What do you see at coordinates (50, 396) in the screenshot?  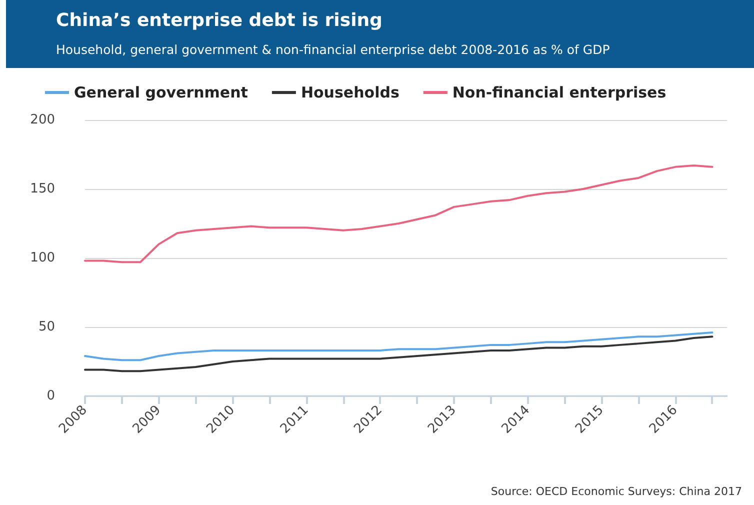 I see `y-tick-label: 0` at bounding box center [50, 396].